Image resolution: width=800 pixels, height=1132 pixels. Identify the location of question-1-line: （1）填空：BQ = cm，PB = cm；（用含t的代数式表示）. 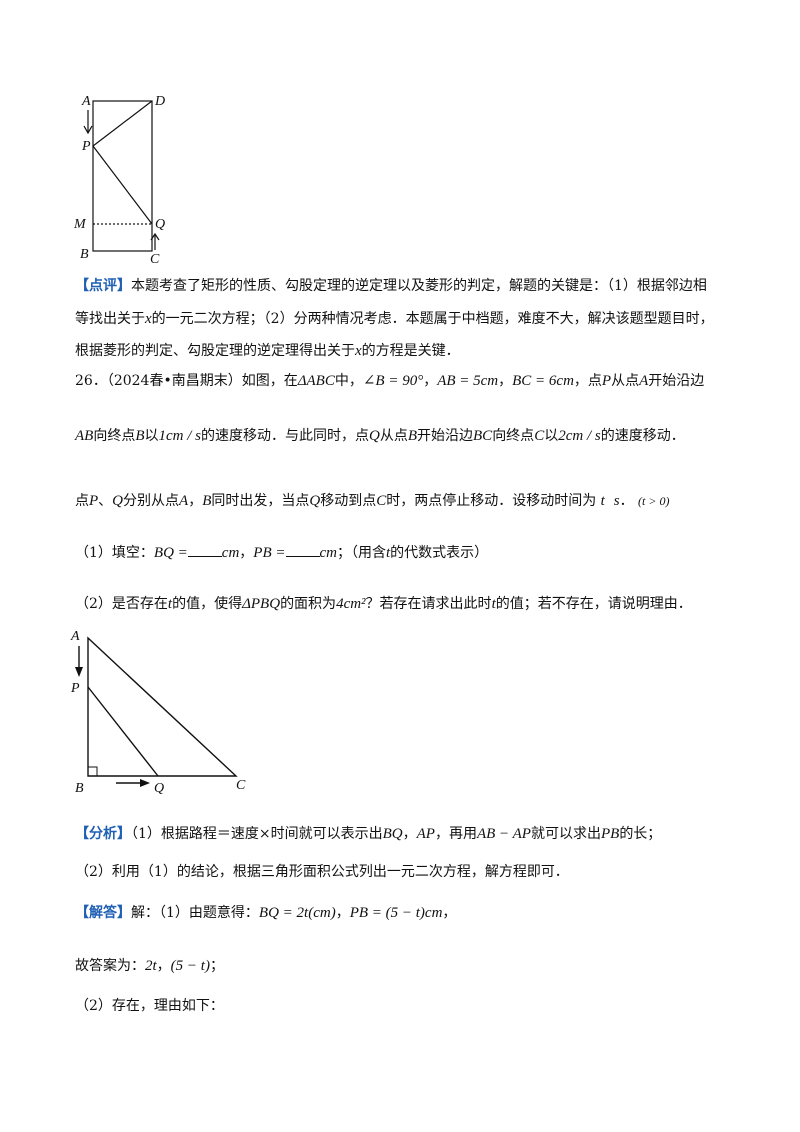
(281, 552).